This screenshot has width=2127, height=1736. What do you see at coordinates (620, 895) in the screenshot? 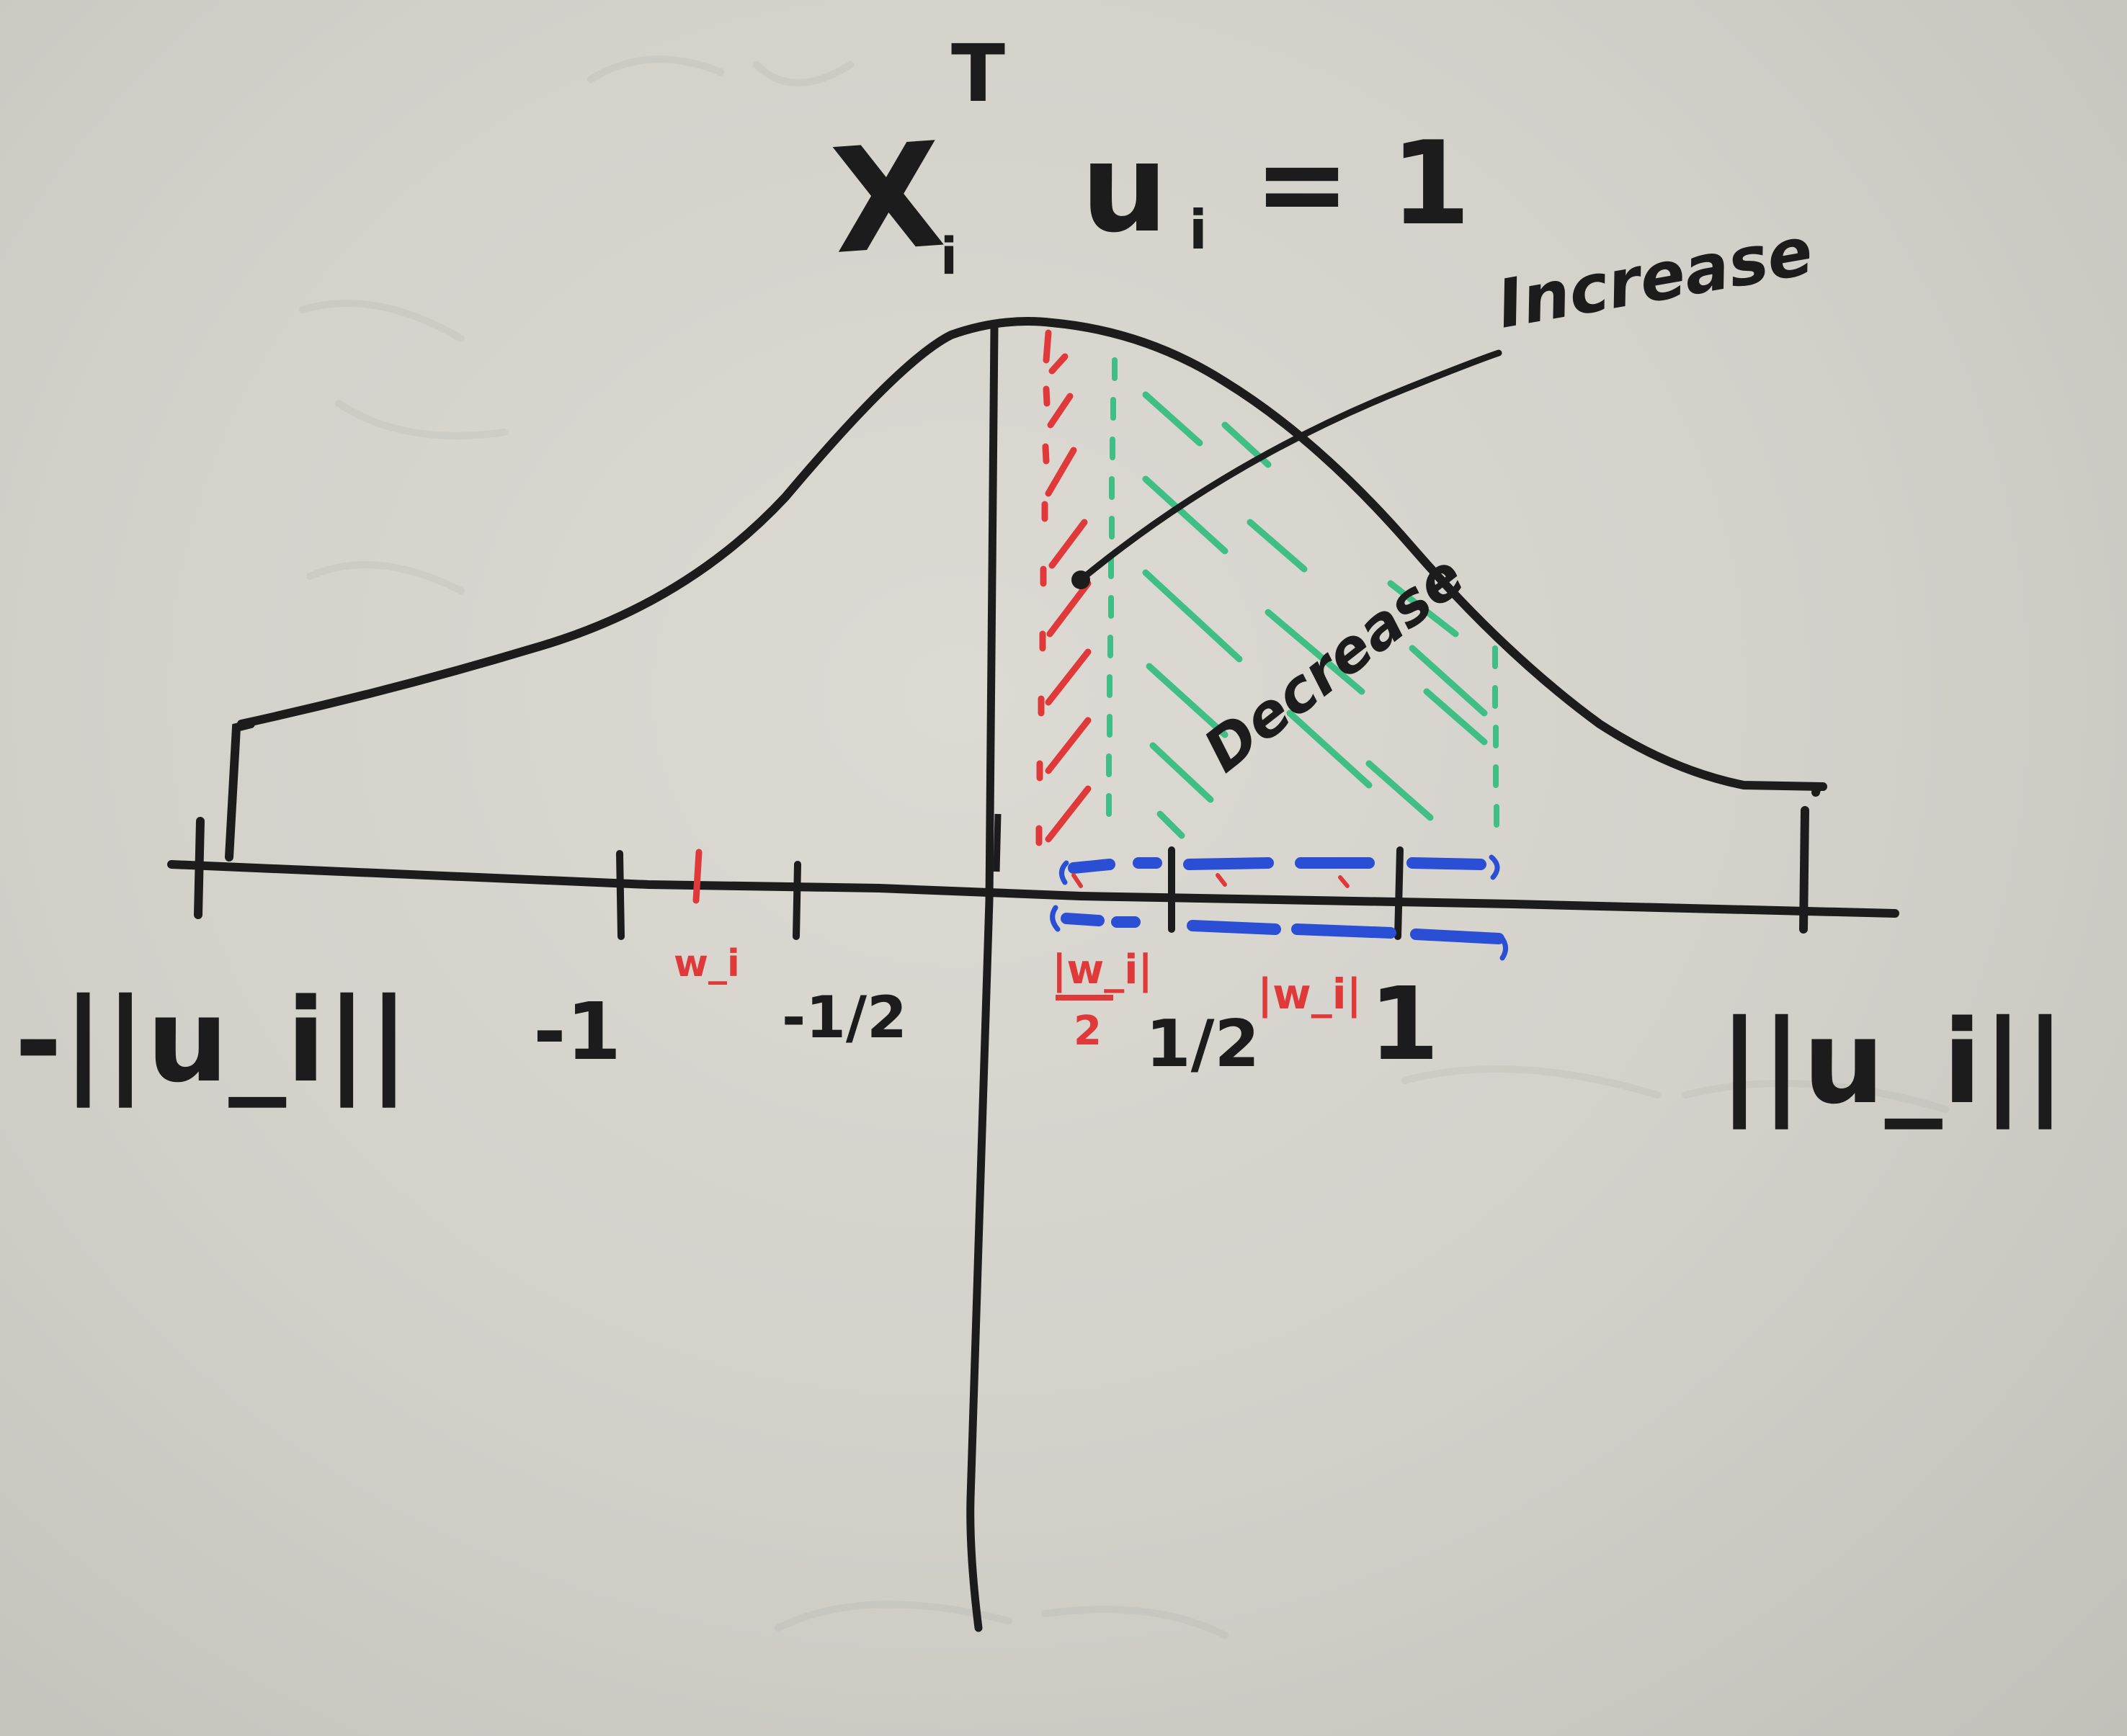
I see `tick-neg-one` at bounding box center [620, 895].